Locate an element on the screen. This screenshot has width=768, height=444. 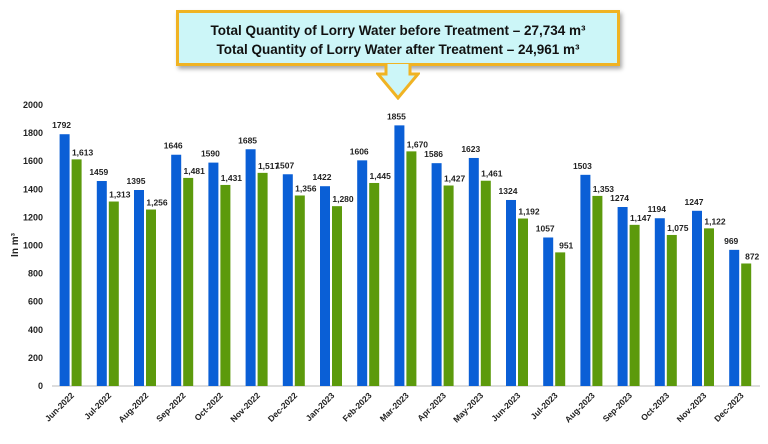
data-label: 1,147 is located at coordinates (641, 218).